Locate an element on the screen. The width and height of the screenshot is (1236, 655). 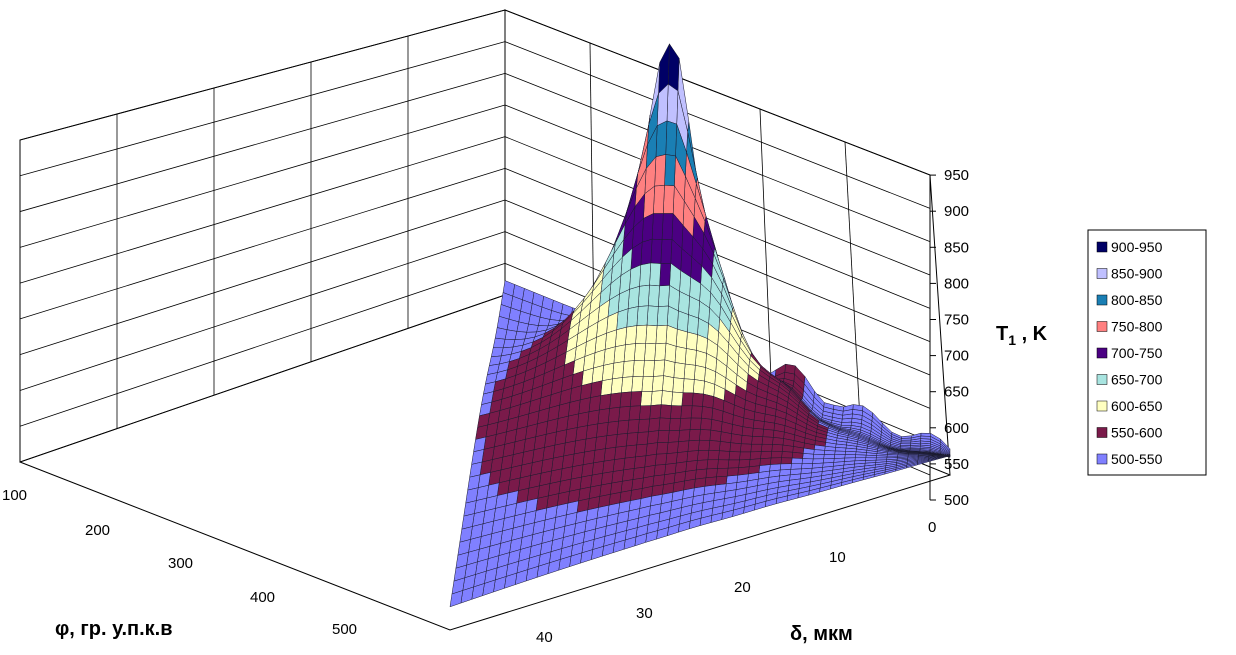
z-tick-label: 800 is located at coordinates (956, 283).